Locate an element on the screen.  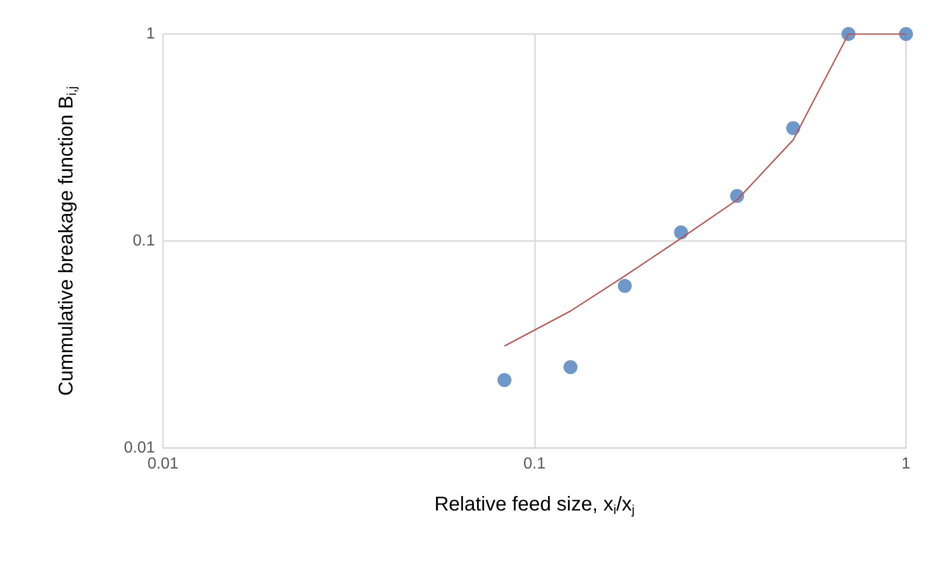
x-tick-label: 1 is located at coordinates (906, 464).